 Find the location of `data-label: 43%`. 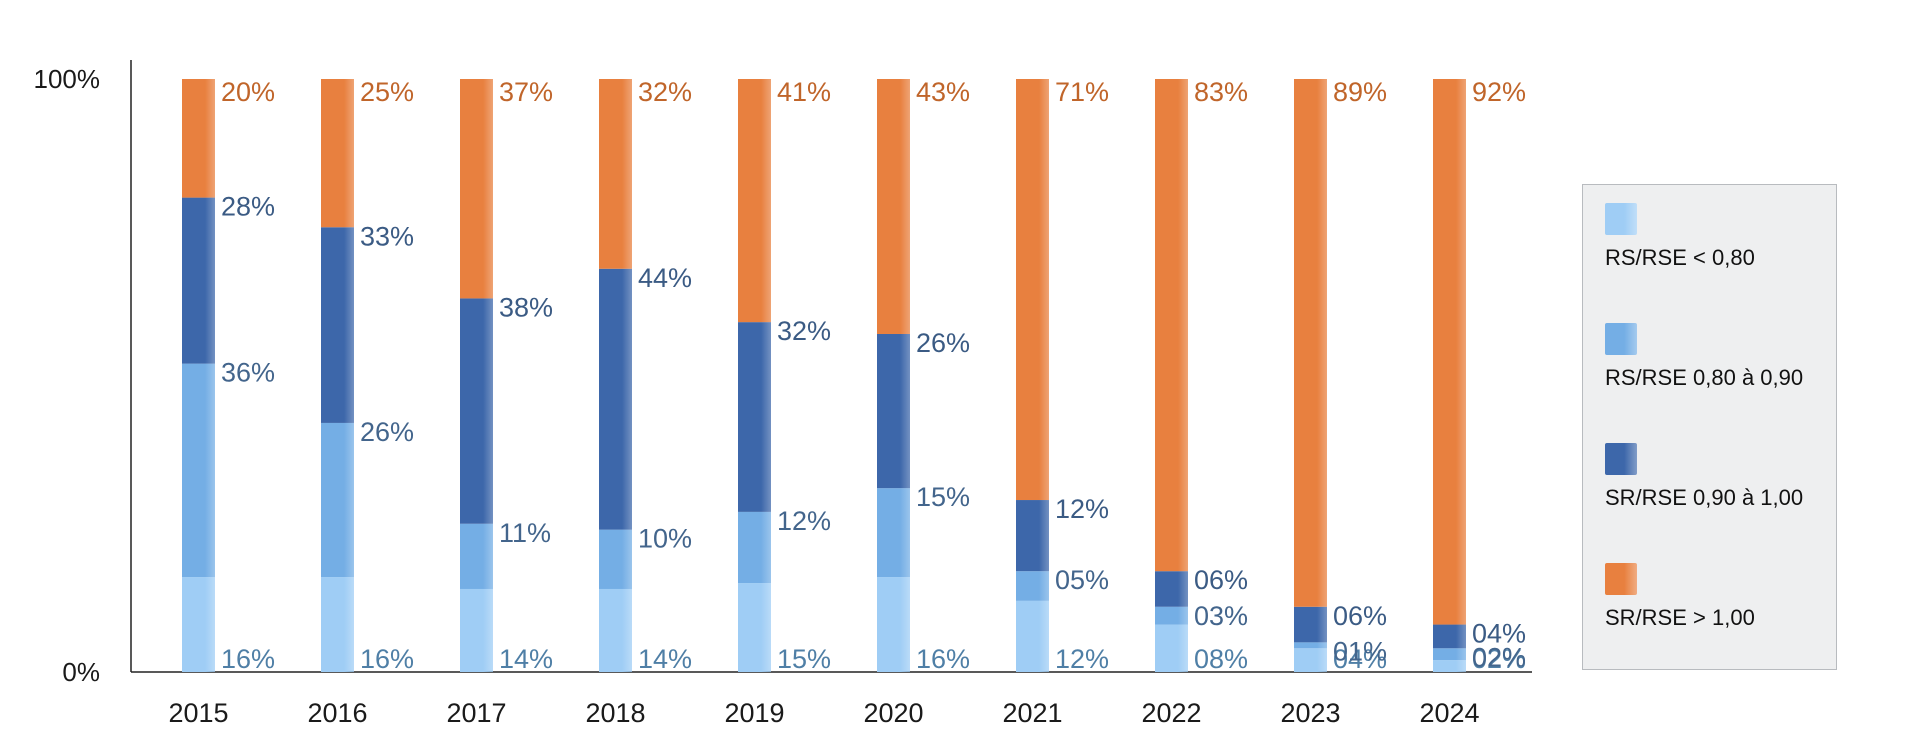

data-label: 43% is located at coordinates (943, 92).